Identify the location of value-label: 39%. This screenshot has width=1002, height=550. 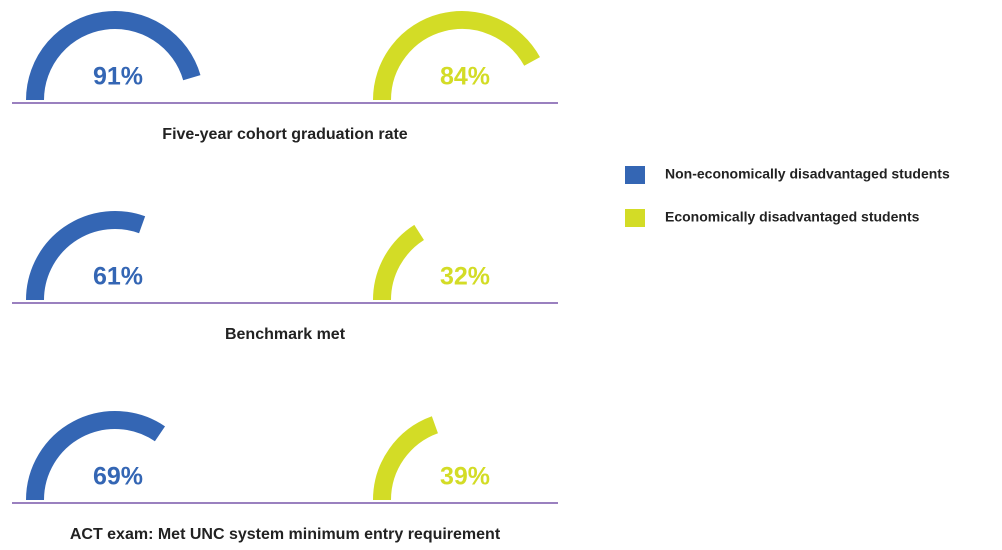
(465, 477).